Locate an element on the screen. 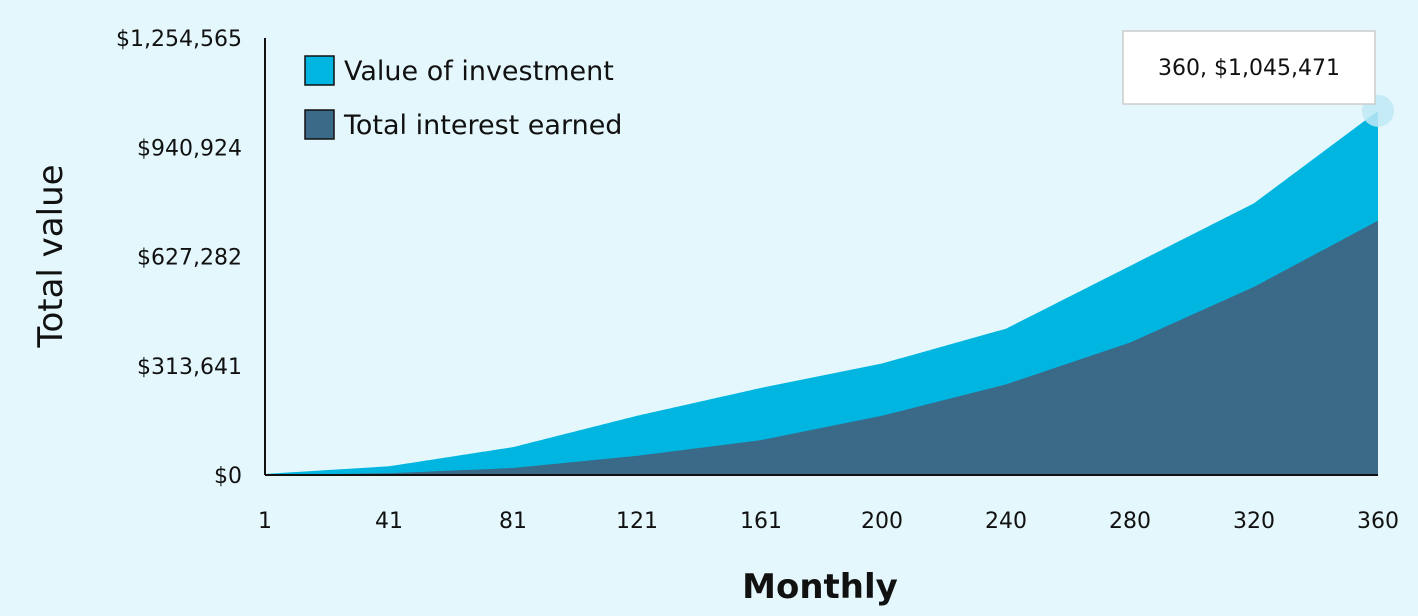 This screenshot has width=1418, height=616. y-axis-title: Total value is located at coordinates (51, 256).